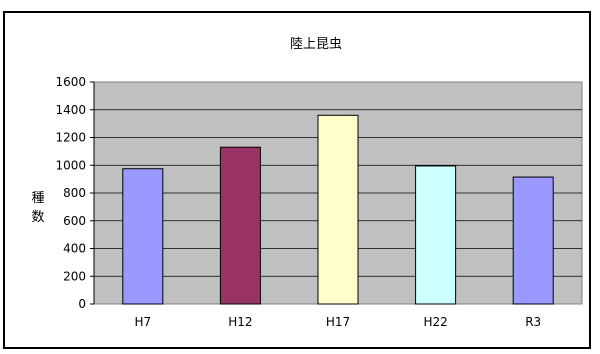 Image resolution: width=600 pixels, height=354 pixels. What do you see at coordinates (74, 276) in the screenshot?
I see `y-tick-label: 200` at bounding box center [74, 276].